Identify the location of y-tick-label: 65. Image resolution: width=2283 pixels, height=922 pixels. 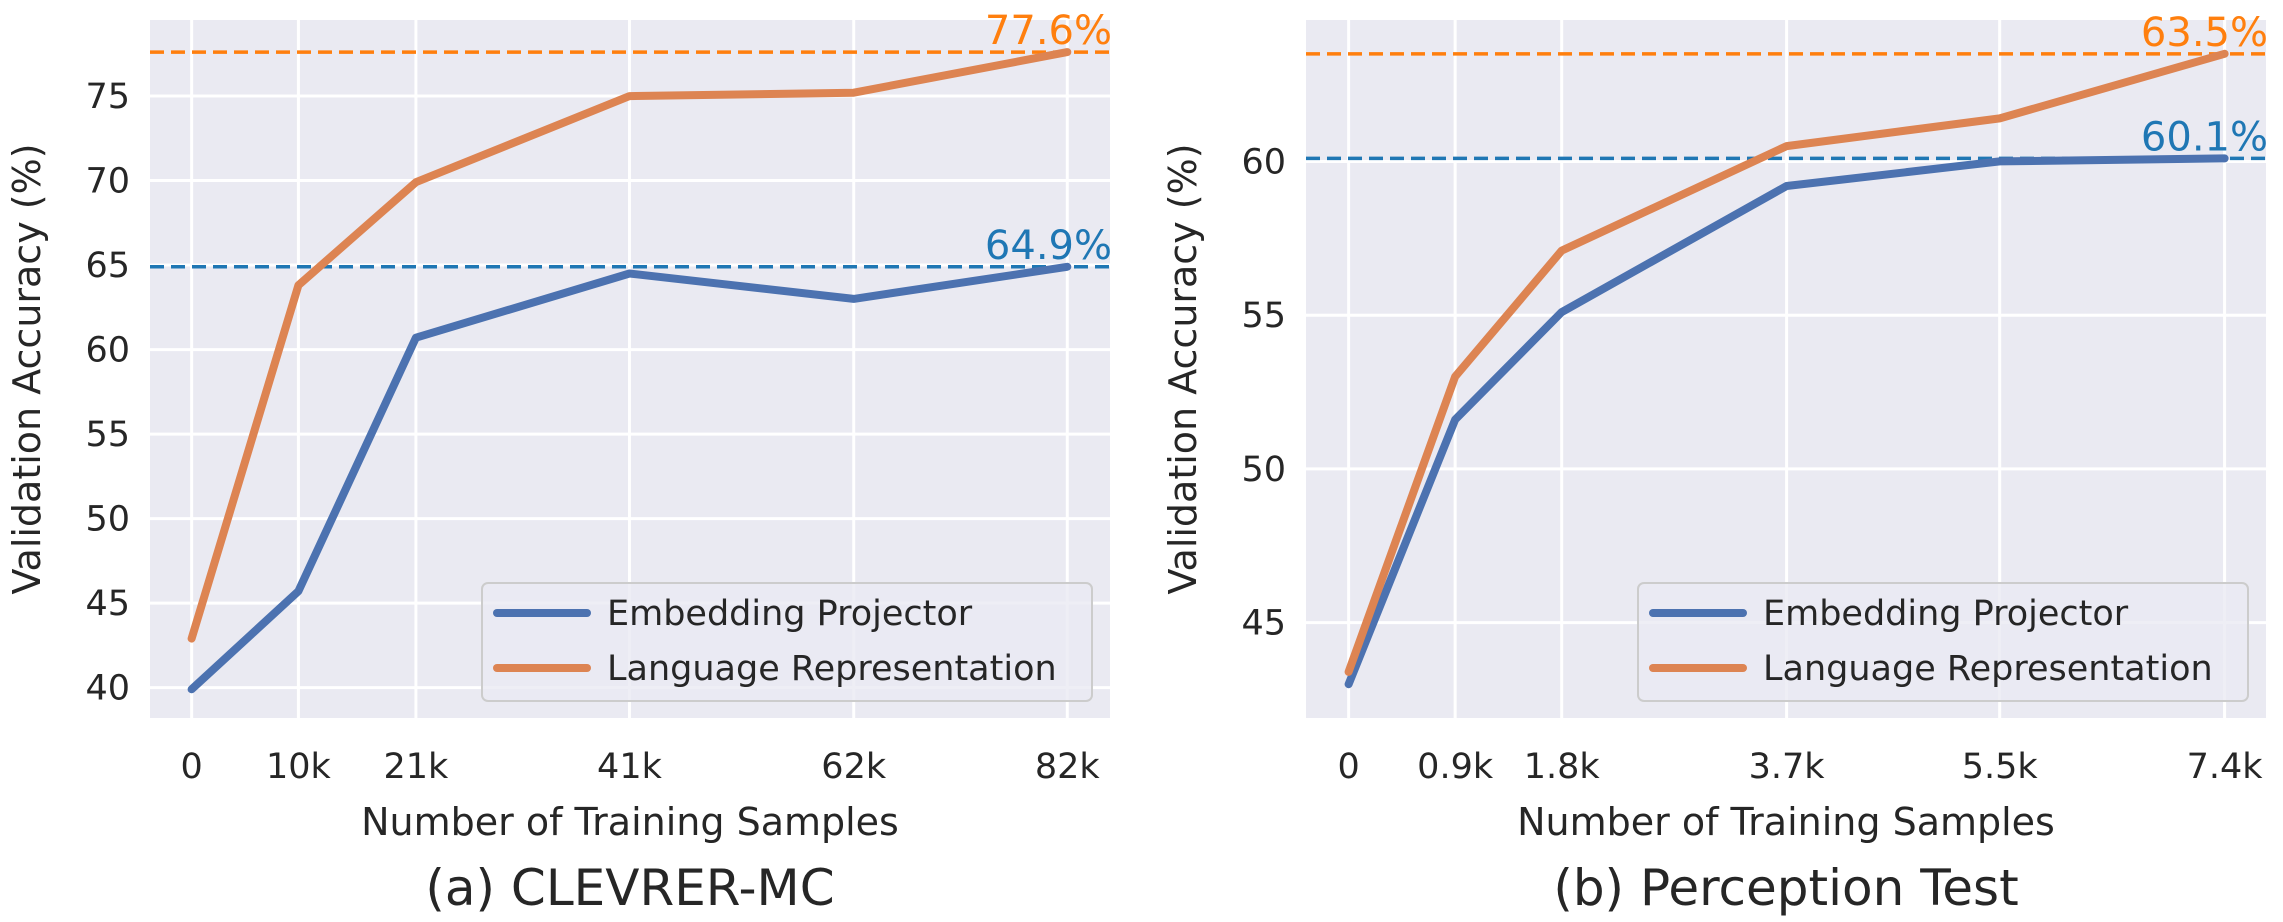
(107, 266).